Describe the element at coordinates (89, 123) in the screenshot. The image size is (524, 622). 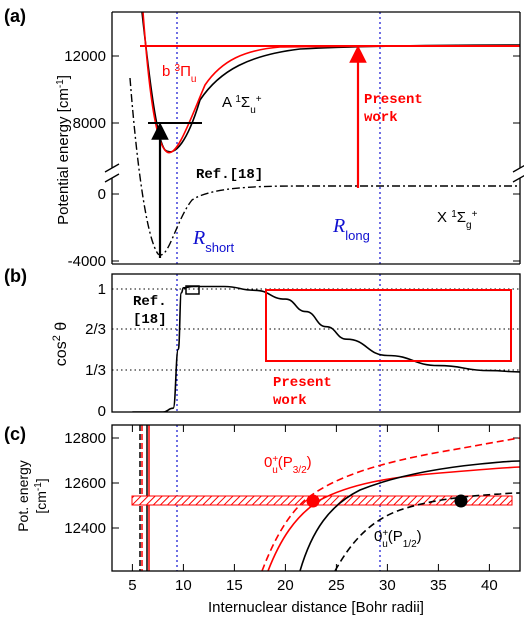
I see `panel-a-ytick-8000: 8000` at that location.